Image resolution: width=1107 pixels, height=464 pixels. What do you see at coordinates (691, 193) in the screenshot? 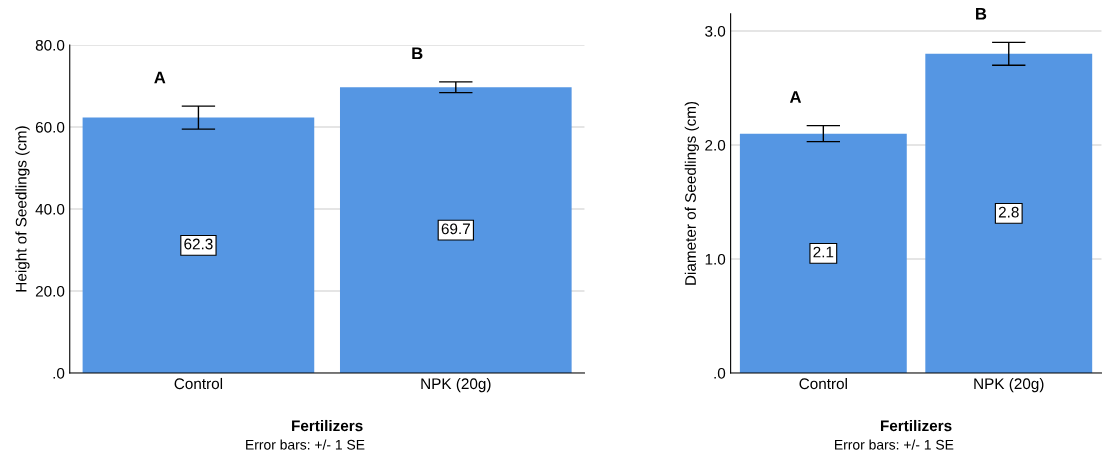
I see `y-axis-title: Diameter of Seedlings (cm)` at bounding box center [691, 193].